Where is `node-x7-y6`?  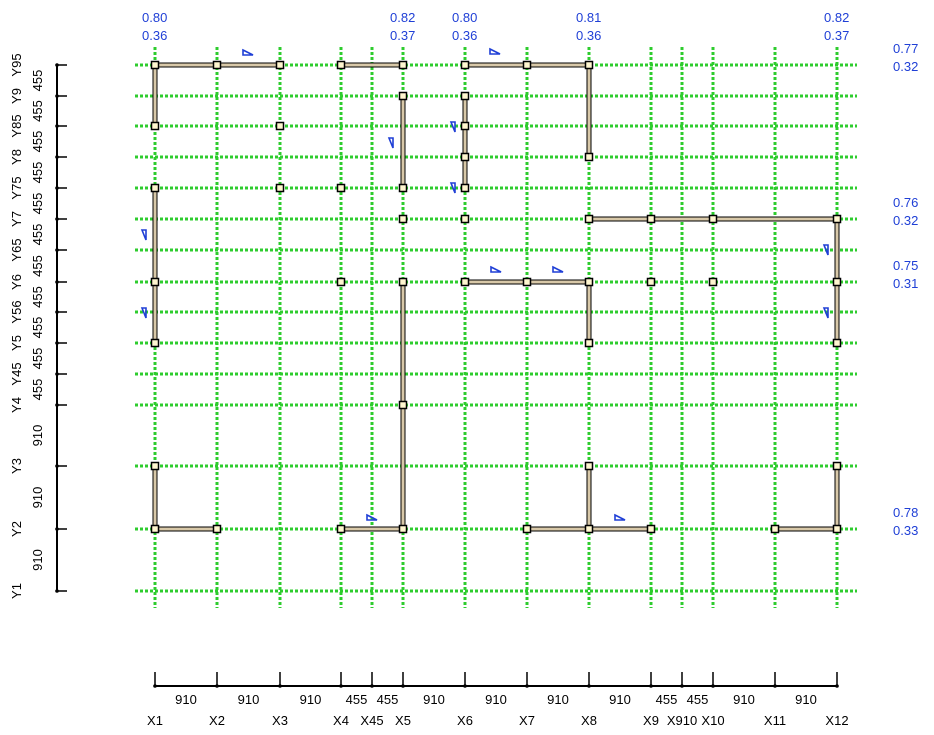
node-x7-y6 is located at coordinates (527, 282).